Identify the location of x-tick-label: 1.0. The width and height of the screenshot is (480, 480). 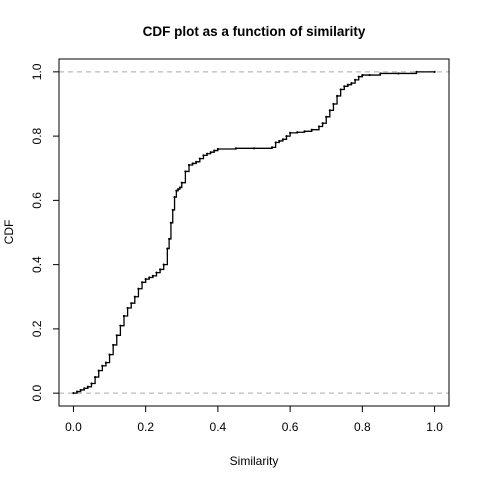
(434, 427).